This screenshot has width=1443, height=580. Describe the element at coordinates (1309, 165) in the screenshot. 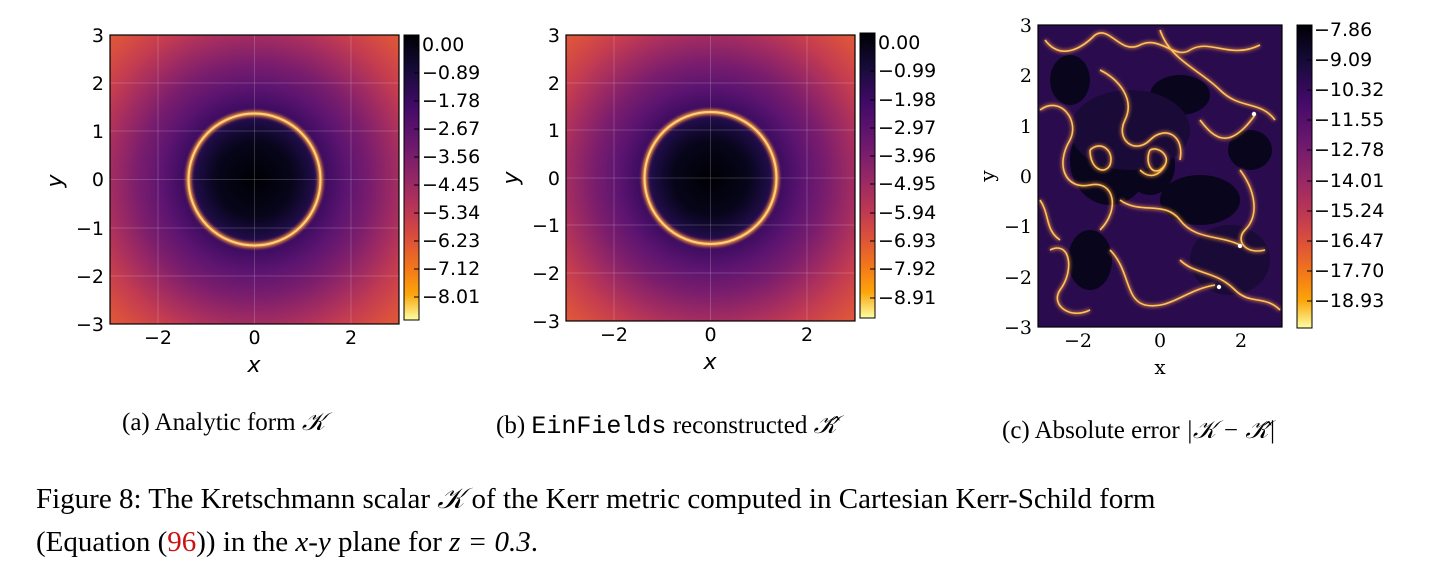

I see `cbar-tickmarks-c` at that location.